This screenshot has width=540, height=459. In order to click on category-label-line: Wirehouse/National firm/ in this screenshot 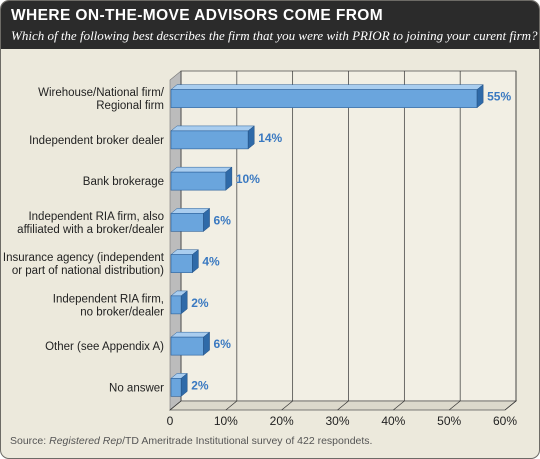, I will do `click(101, 93)`.